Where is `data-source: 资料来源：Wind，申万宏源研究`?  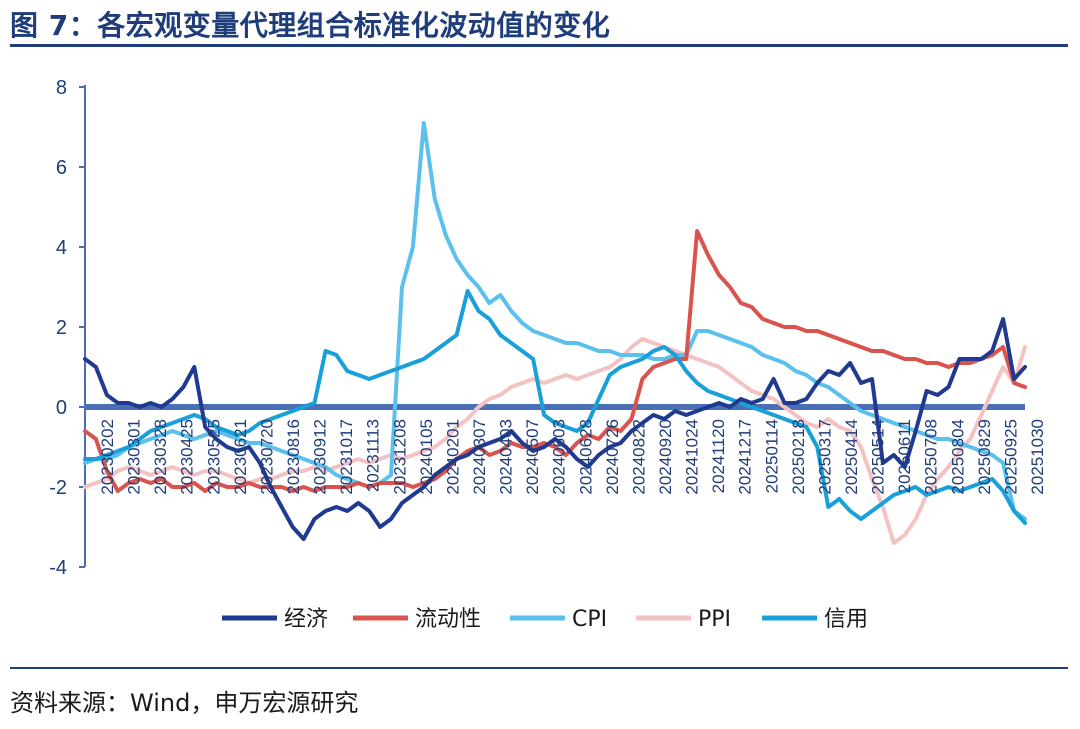 data-source: 资料来源：Wind，申万宏源研究 is located at coordinates (184, 703).